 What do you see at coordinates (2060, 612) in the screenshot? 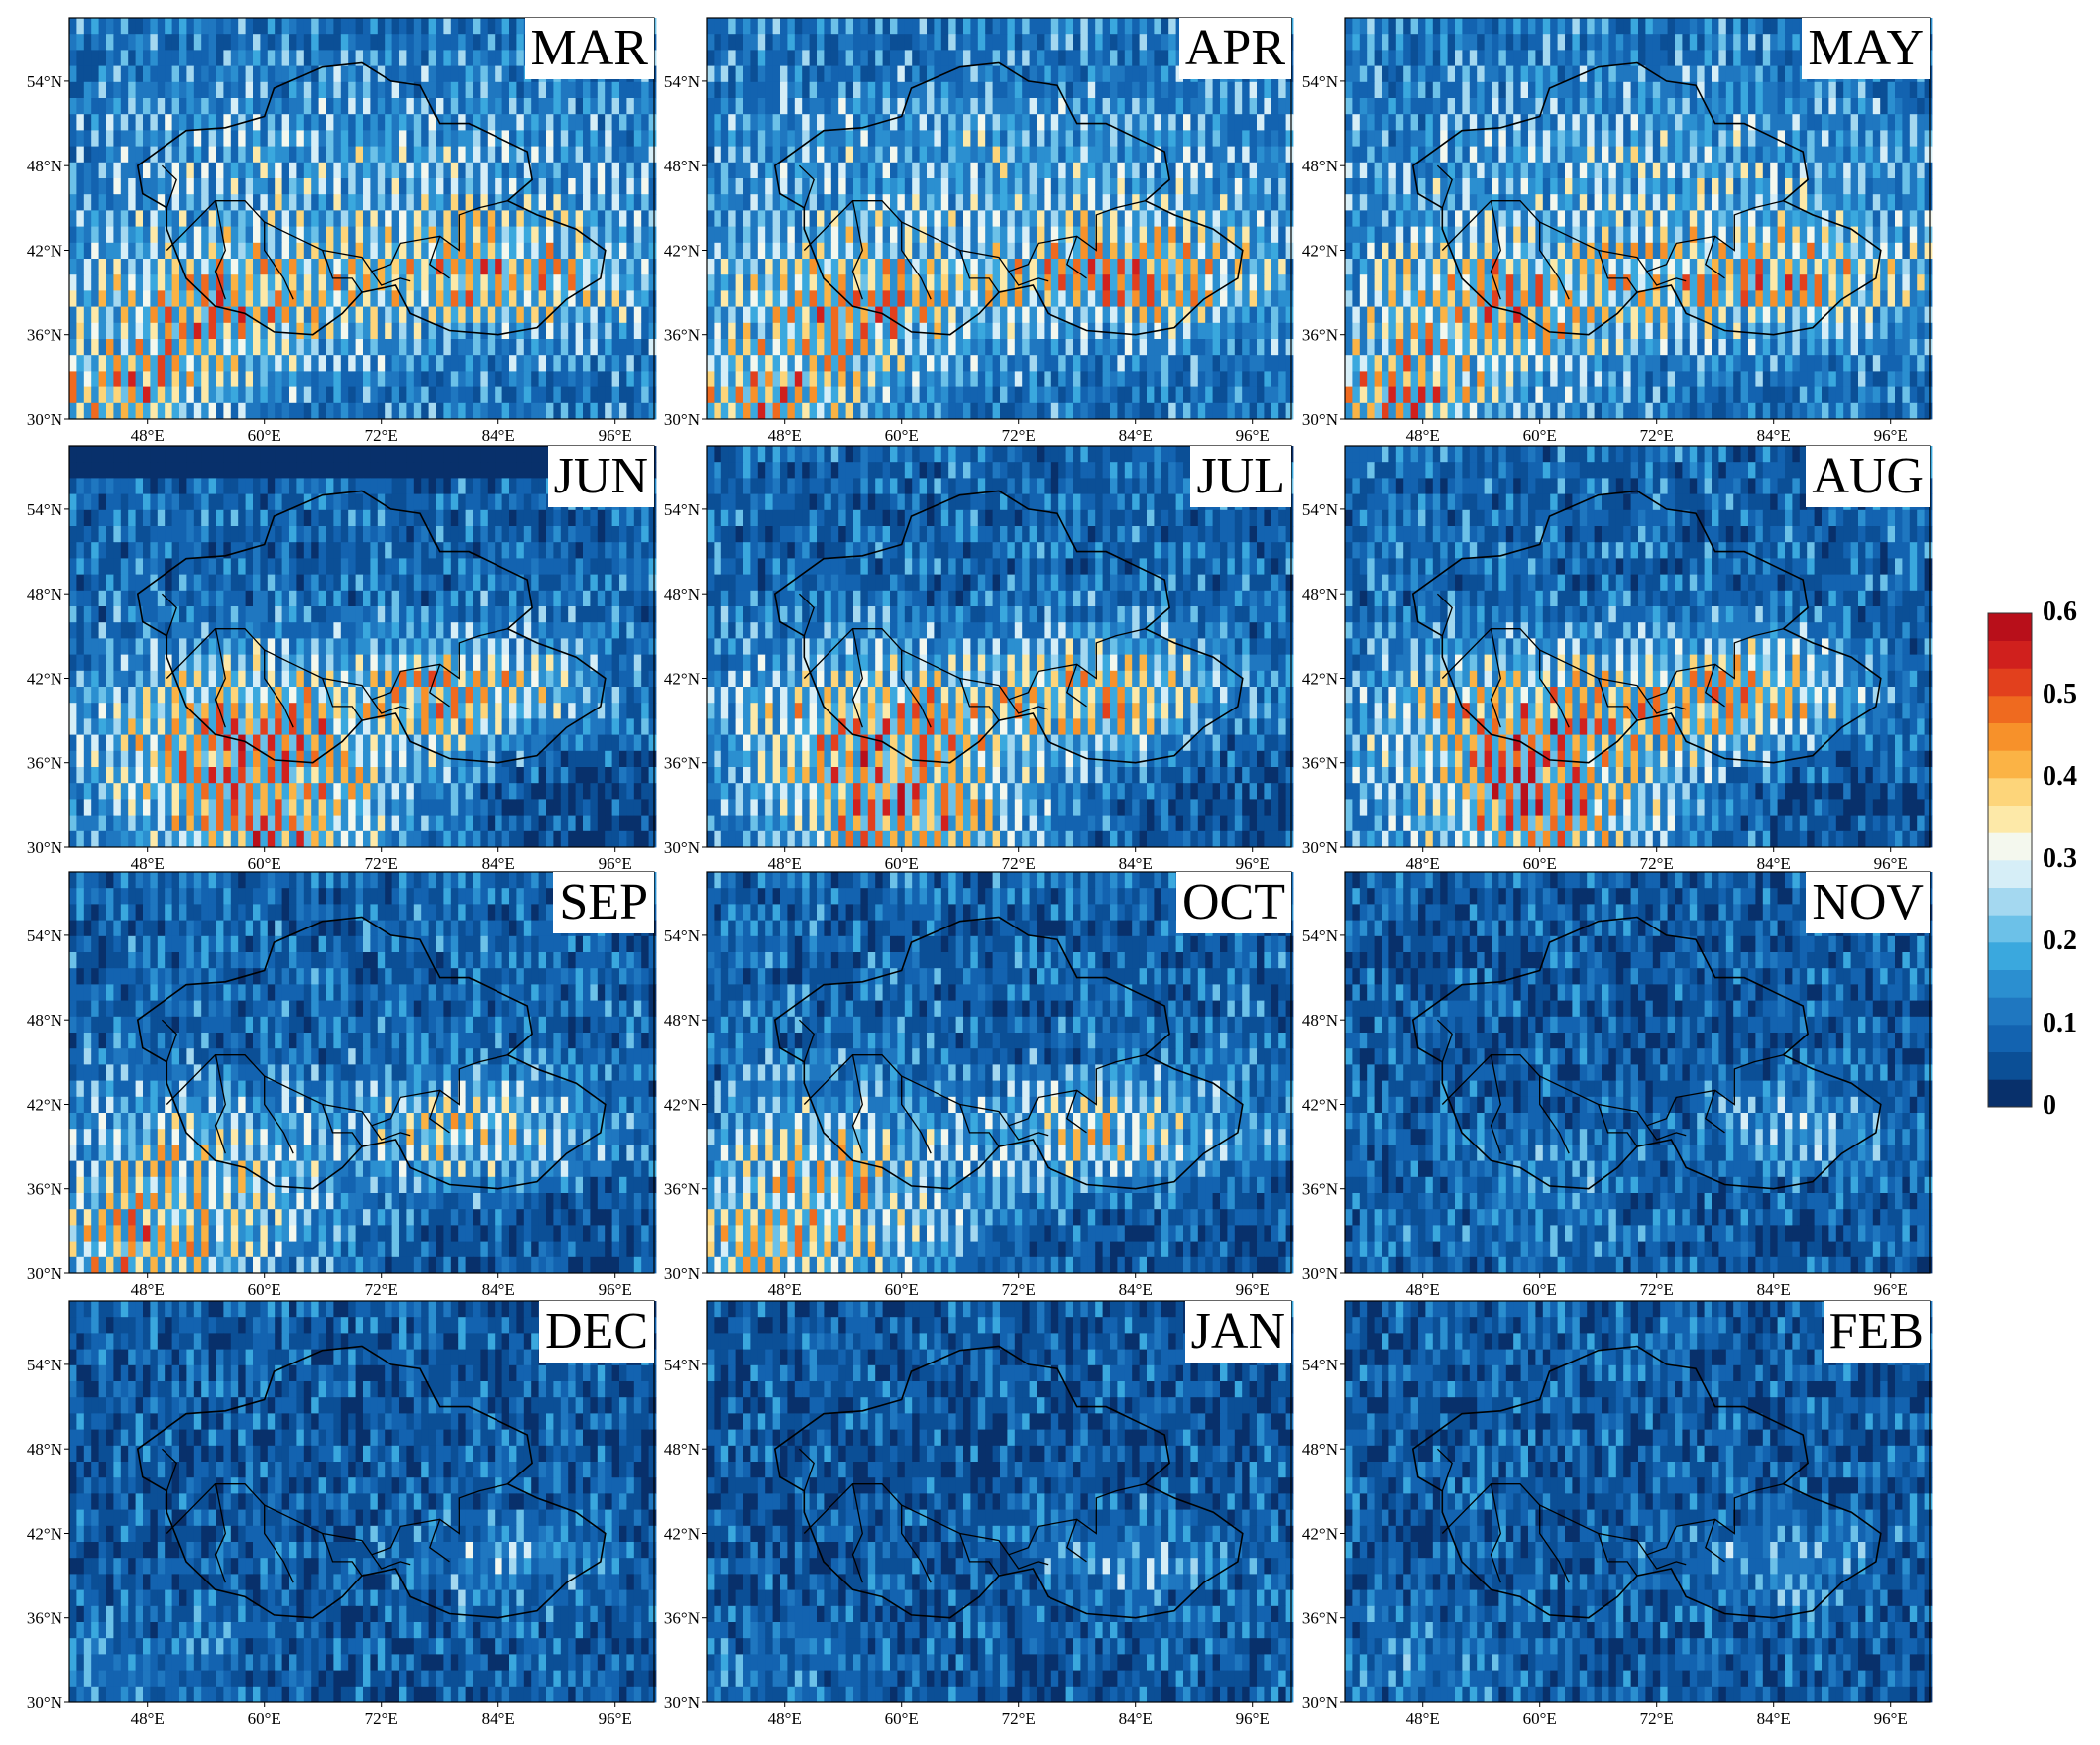
I see `colorbar-label: 0.6` at bounding box center [2060, 612].